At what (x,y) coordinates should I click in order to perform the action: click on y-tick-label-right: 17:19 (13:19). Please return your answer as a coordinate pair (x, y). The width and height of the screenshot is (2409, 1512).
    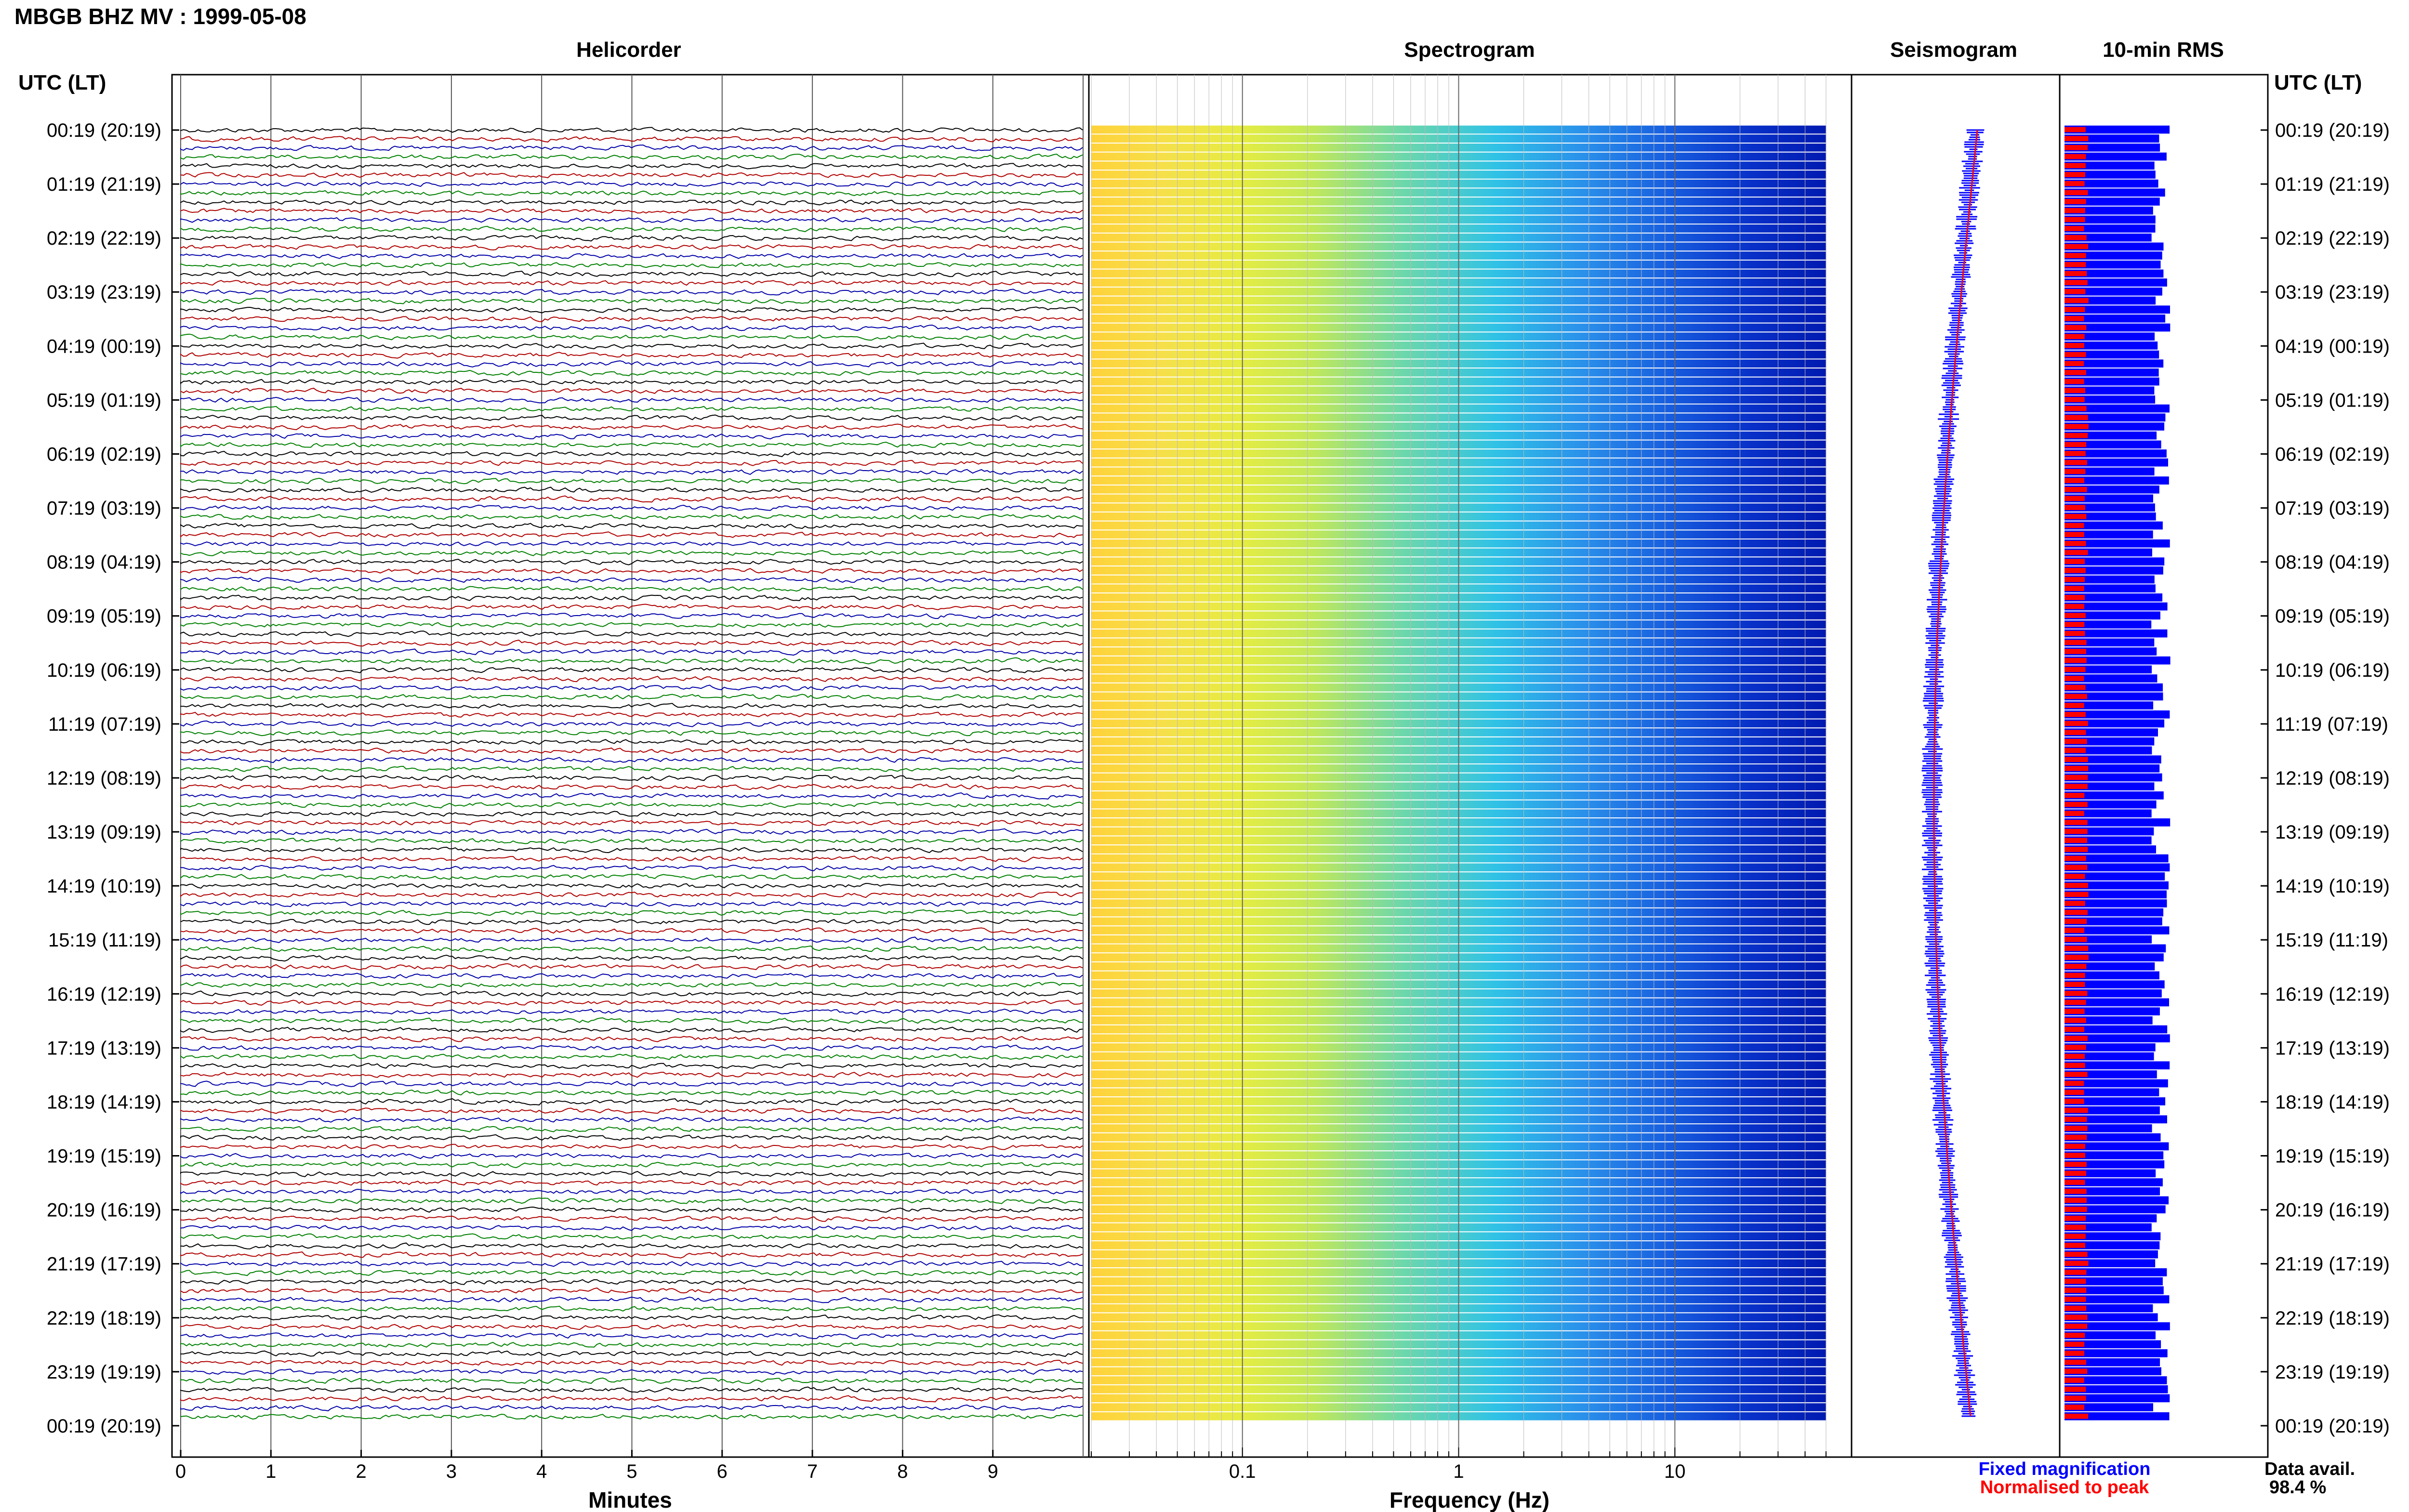
    Looking at the image, I should click on (2332, 1048).